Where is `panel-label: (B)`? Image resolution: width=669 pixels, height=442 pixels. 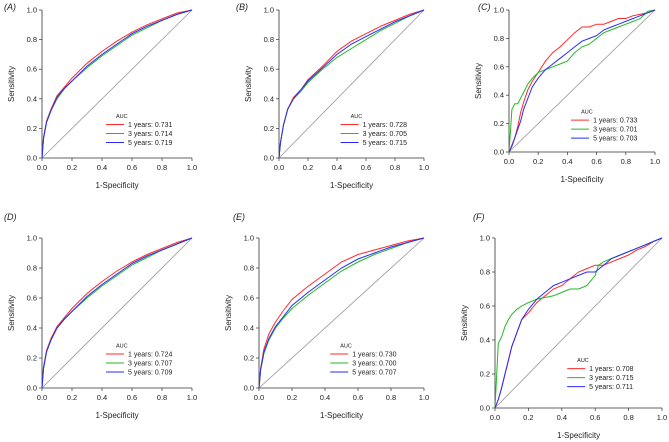
panel-label: (B) is located at coordinates (242, 7).